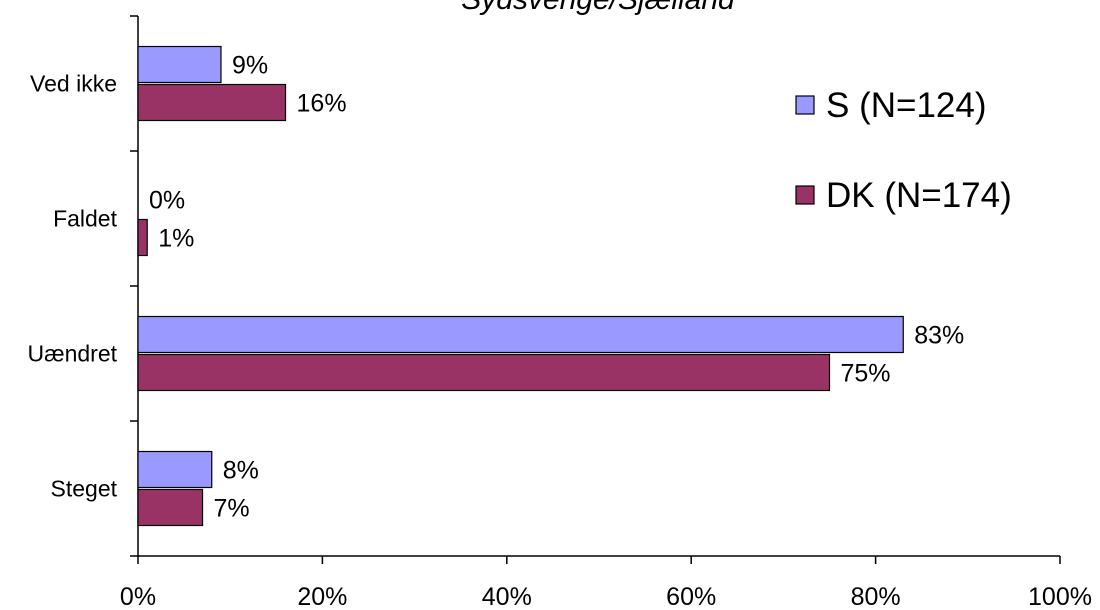 The height and width of the screenshot is (610, 1100). Describe the element at coordinates (322, 104) in the screenshot. I see `data-label: 16%` at that location.